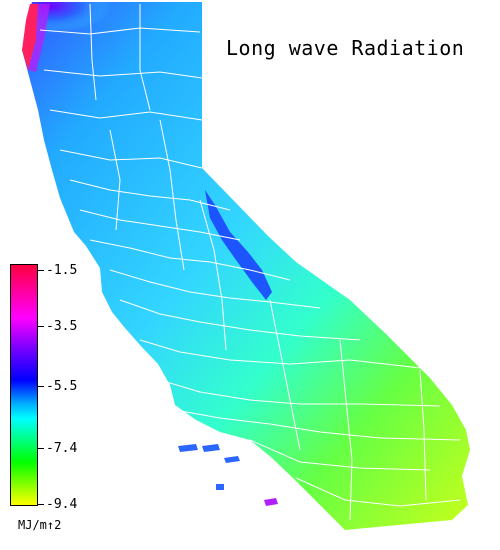 The height and width of the screenshot is (550, 500). I want to click on map-title: Long wave Radiation, so click(345, 48).